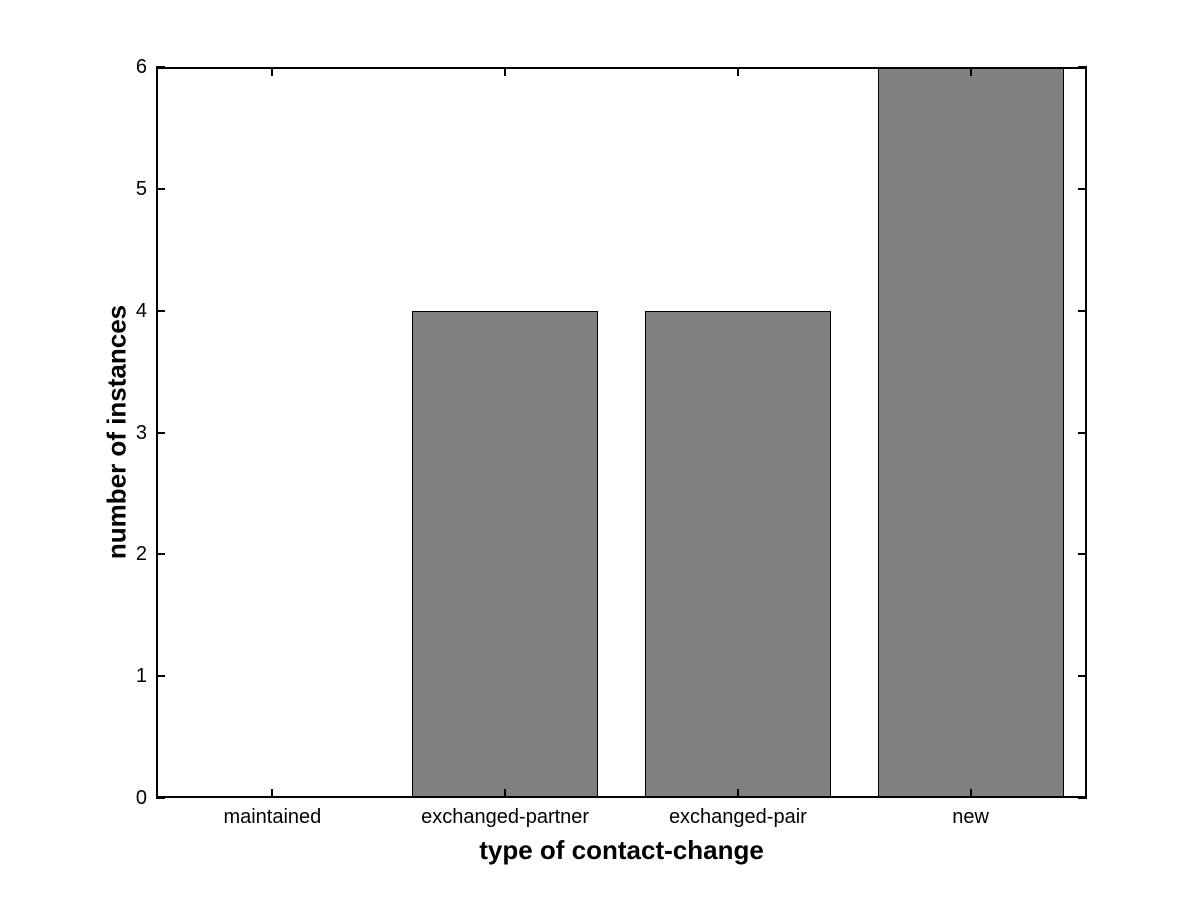 Image resolution: width=1201 pixels, height=901 pixels. Describe the element at coordinates (505, 554) in the screenshot. I see `bar-exchanged-partner` at that location.